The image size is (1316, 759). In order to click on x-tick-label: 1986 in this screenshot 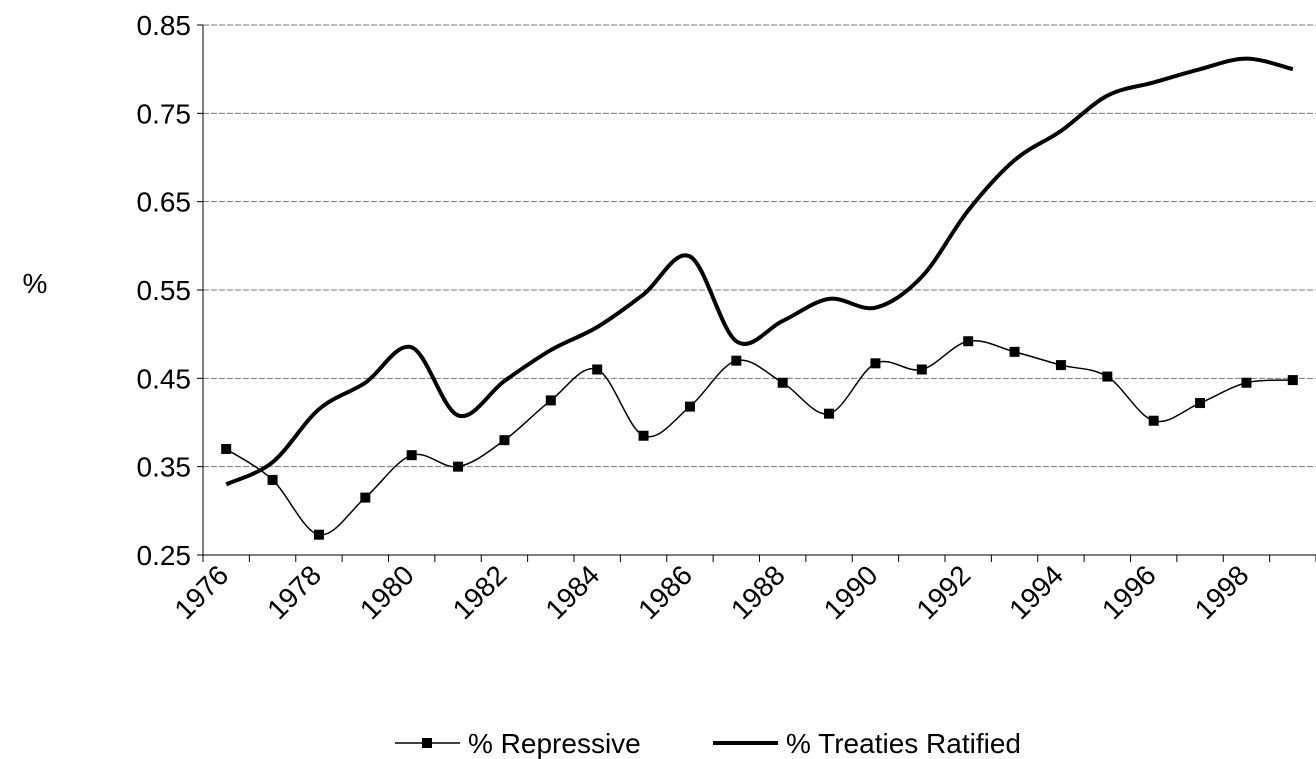, I will do `click(665, 592)`.